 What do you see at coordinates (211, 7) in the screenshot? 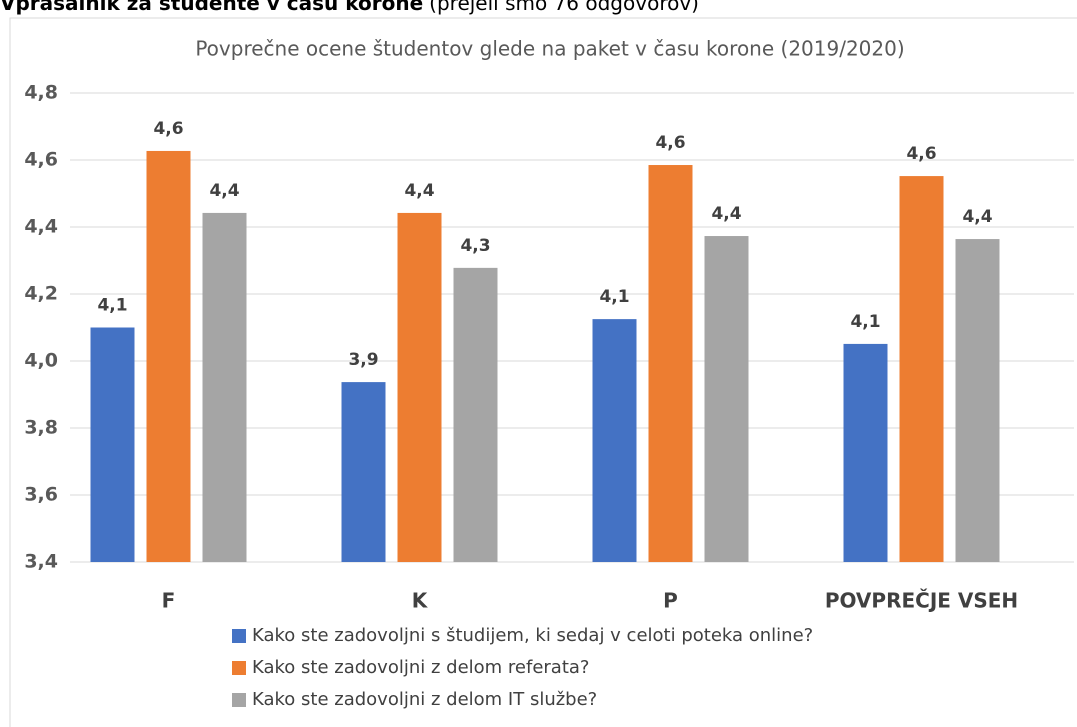
I see `heading-bold: Vprašalnik za študente v času korone` at bounding box center [211, 7].